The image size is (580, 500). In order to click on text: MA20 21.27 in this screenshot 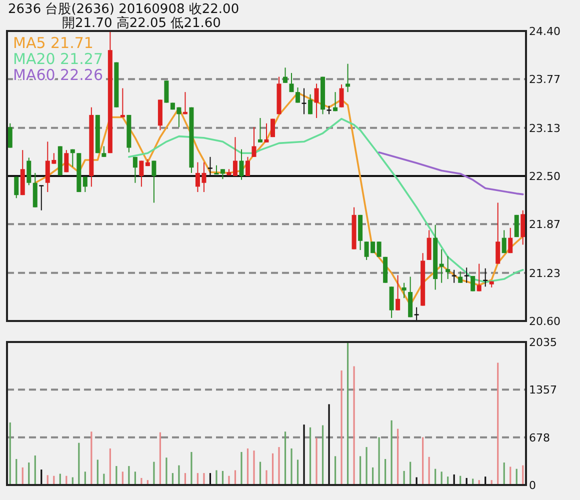, I will do `click(58, 59)`.